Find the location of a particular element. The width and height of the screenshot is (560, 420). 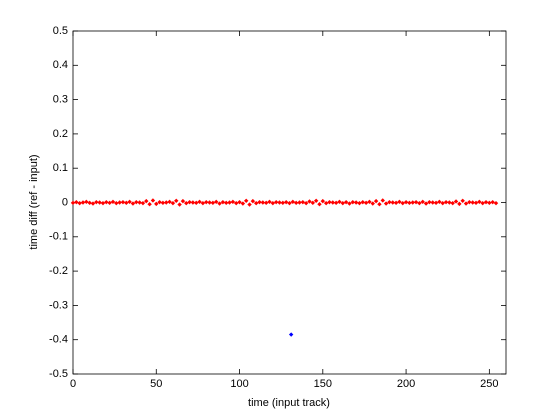

y-tick-label: -0.1 is located at coordinates (58, 237).